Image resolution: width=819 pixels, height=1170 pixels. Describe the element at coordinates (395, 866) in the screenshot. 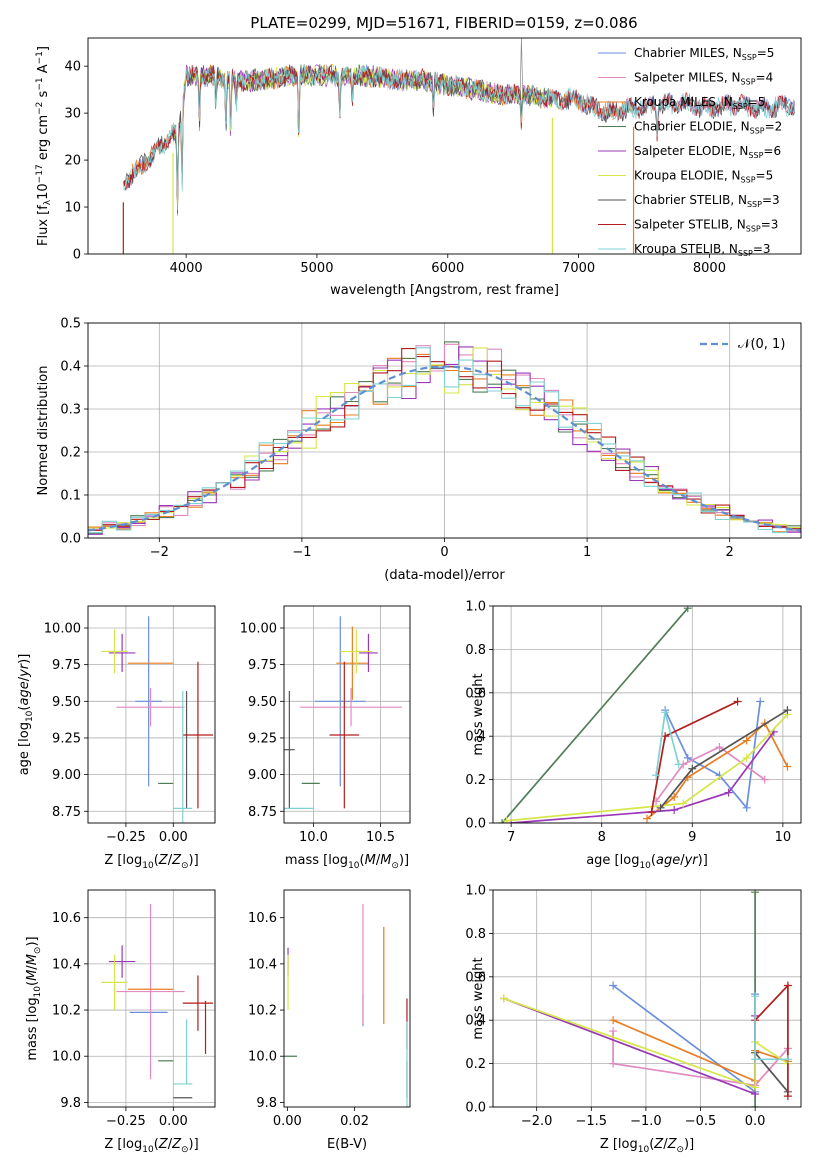

I see `label-part: ⊙` at that location.